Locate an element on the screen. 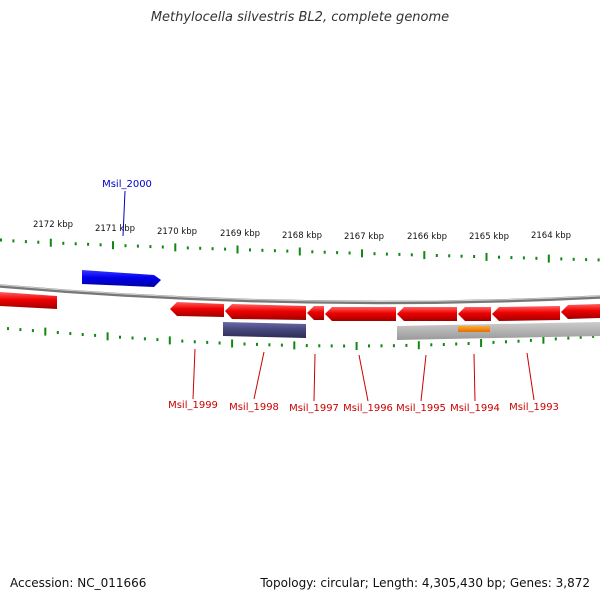  gene-msil-1996 is located at coordinates (360, 314).